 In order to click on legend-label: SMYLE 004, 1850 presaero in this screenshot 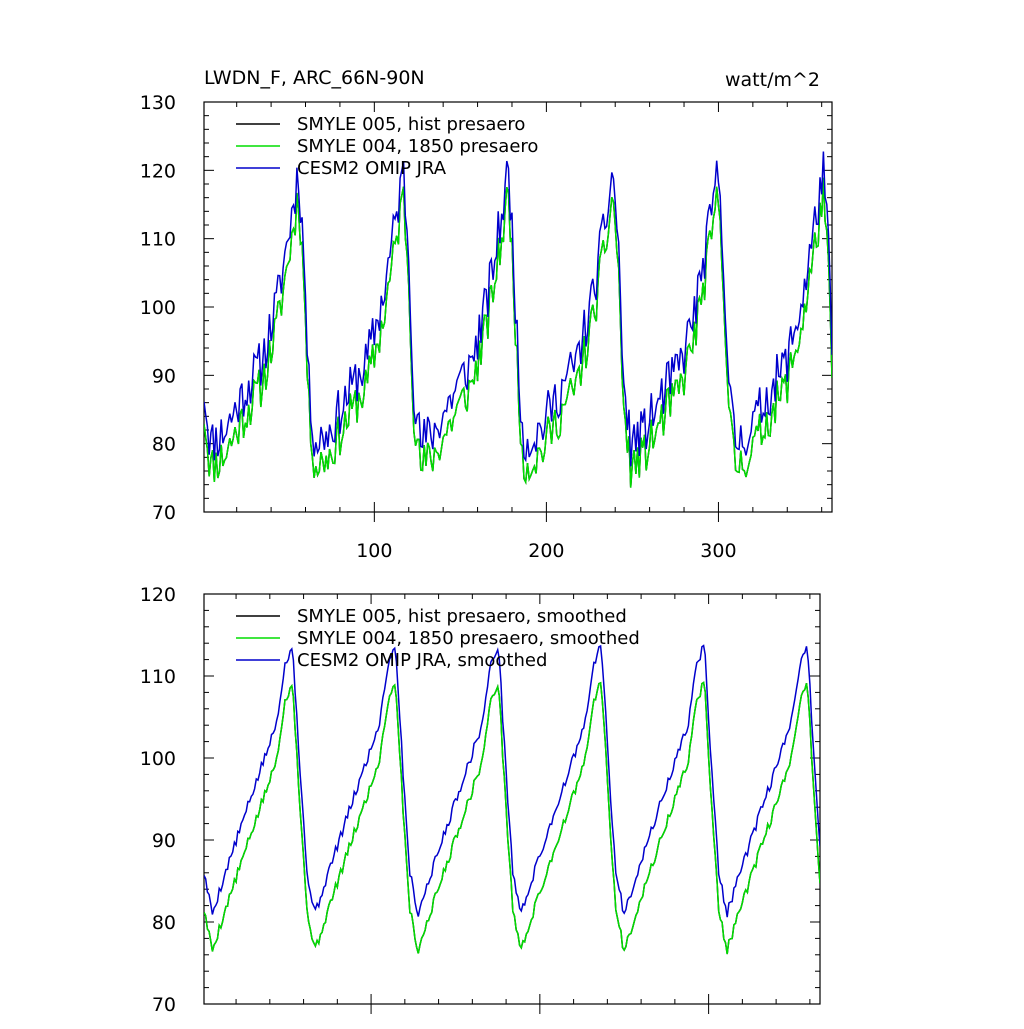, I will do `click(417, 146)`.